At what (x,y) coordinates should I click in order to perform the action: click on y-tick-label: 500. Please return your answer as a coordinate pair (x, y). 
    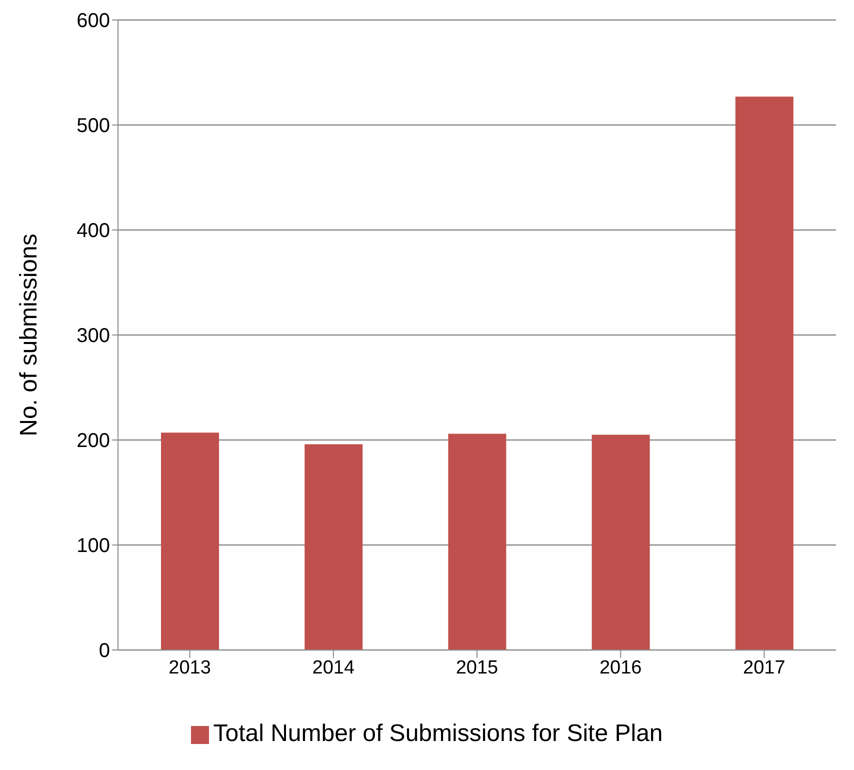
    Looking at the image, I should click on (93, 126).